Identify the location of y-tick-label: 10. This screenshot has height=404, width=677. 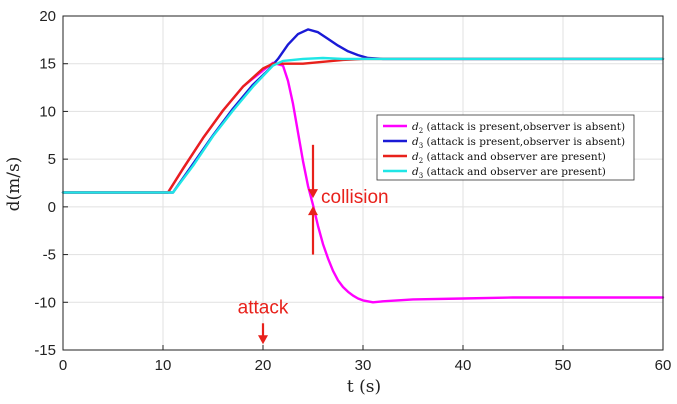
(47, 111).